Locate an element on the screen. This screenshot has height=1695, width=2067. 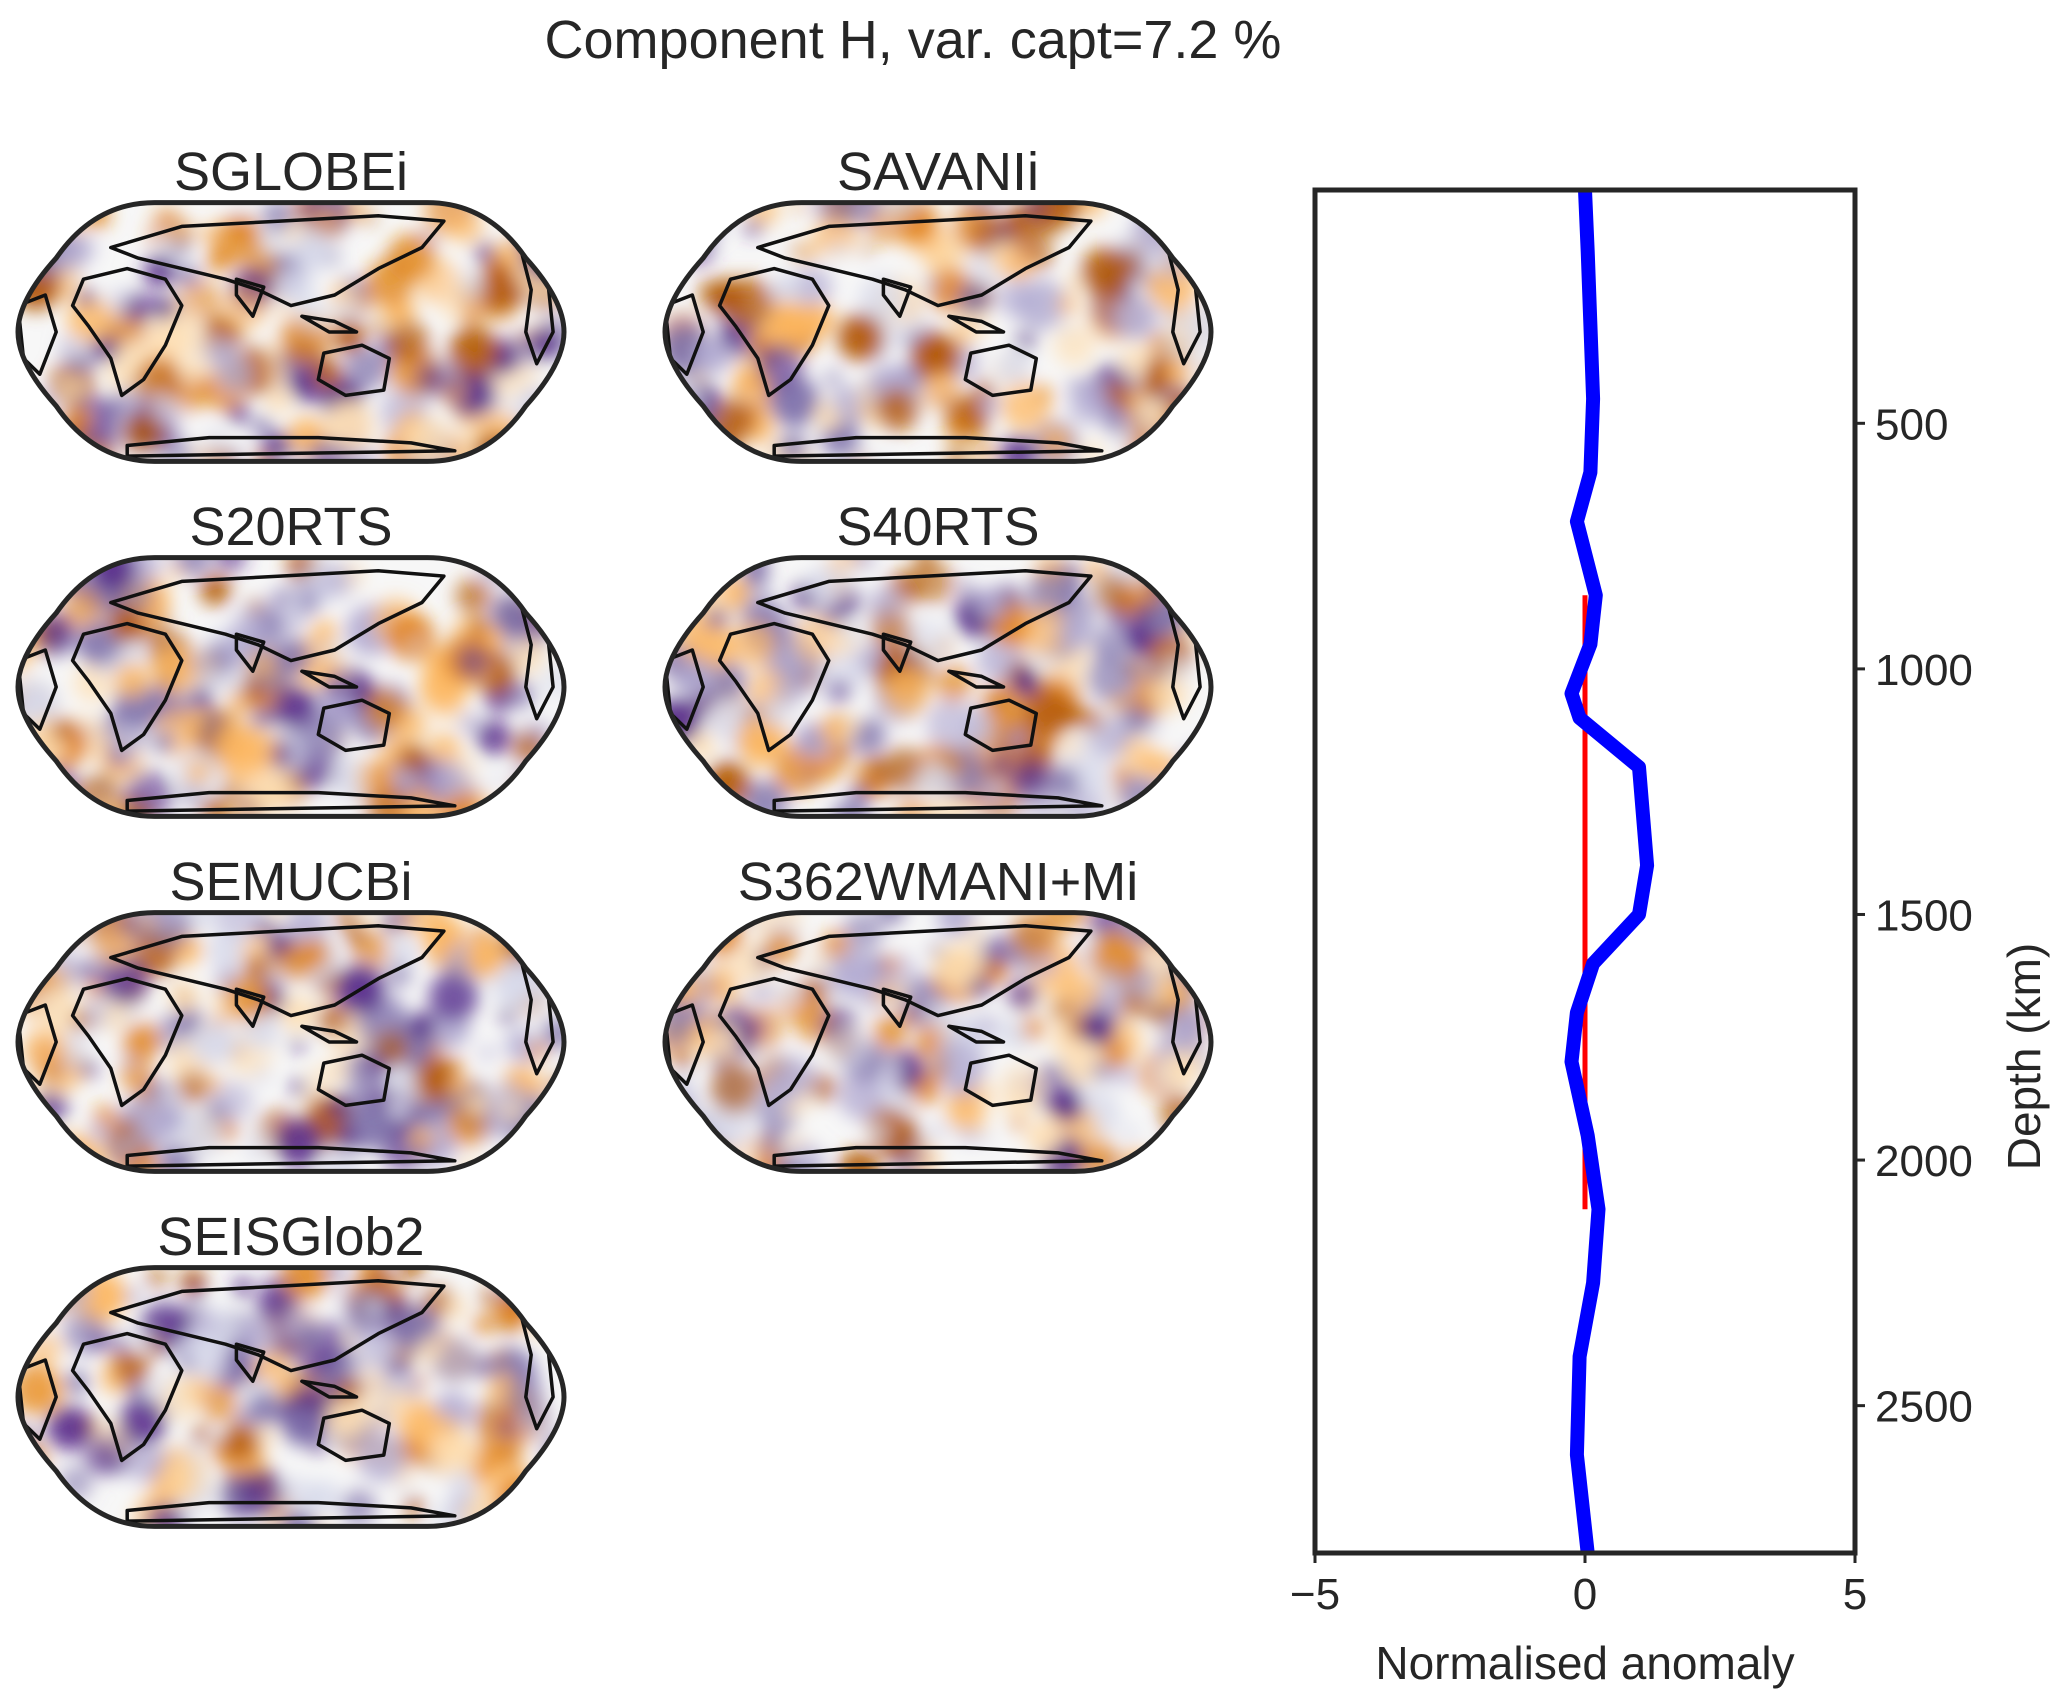
x-tick-label: 0 is located at coordinates (1585, 1594).